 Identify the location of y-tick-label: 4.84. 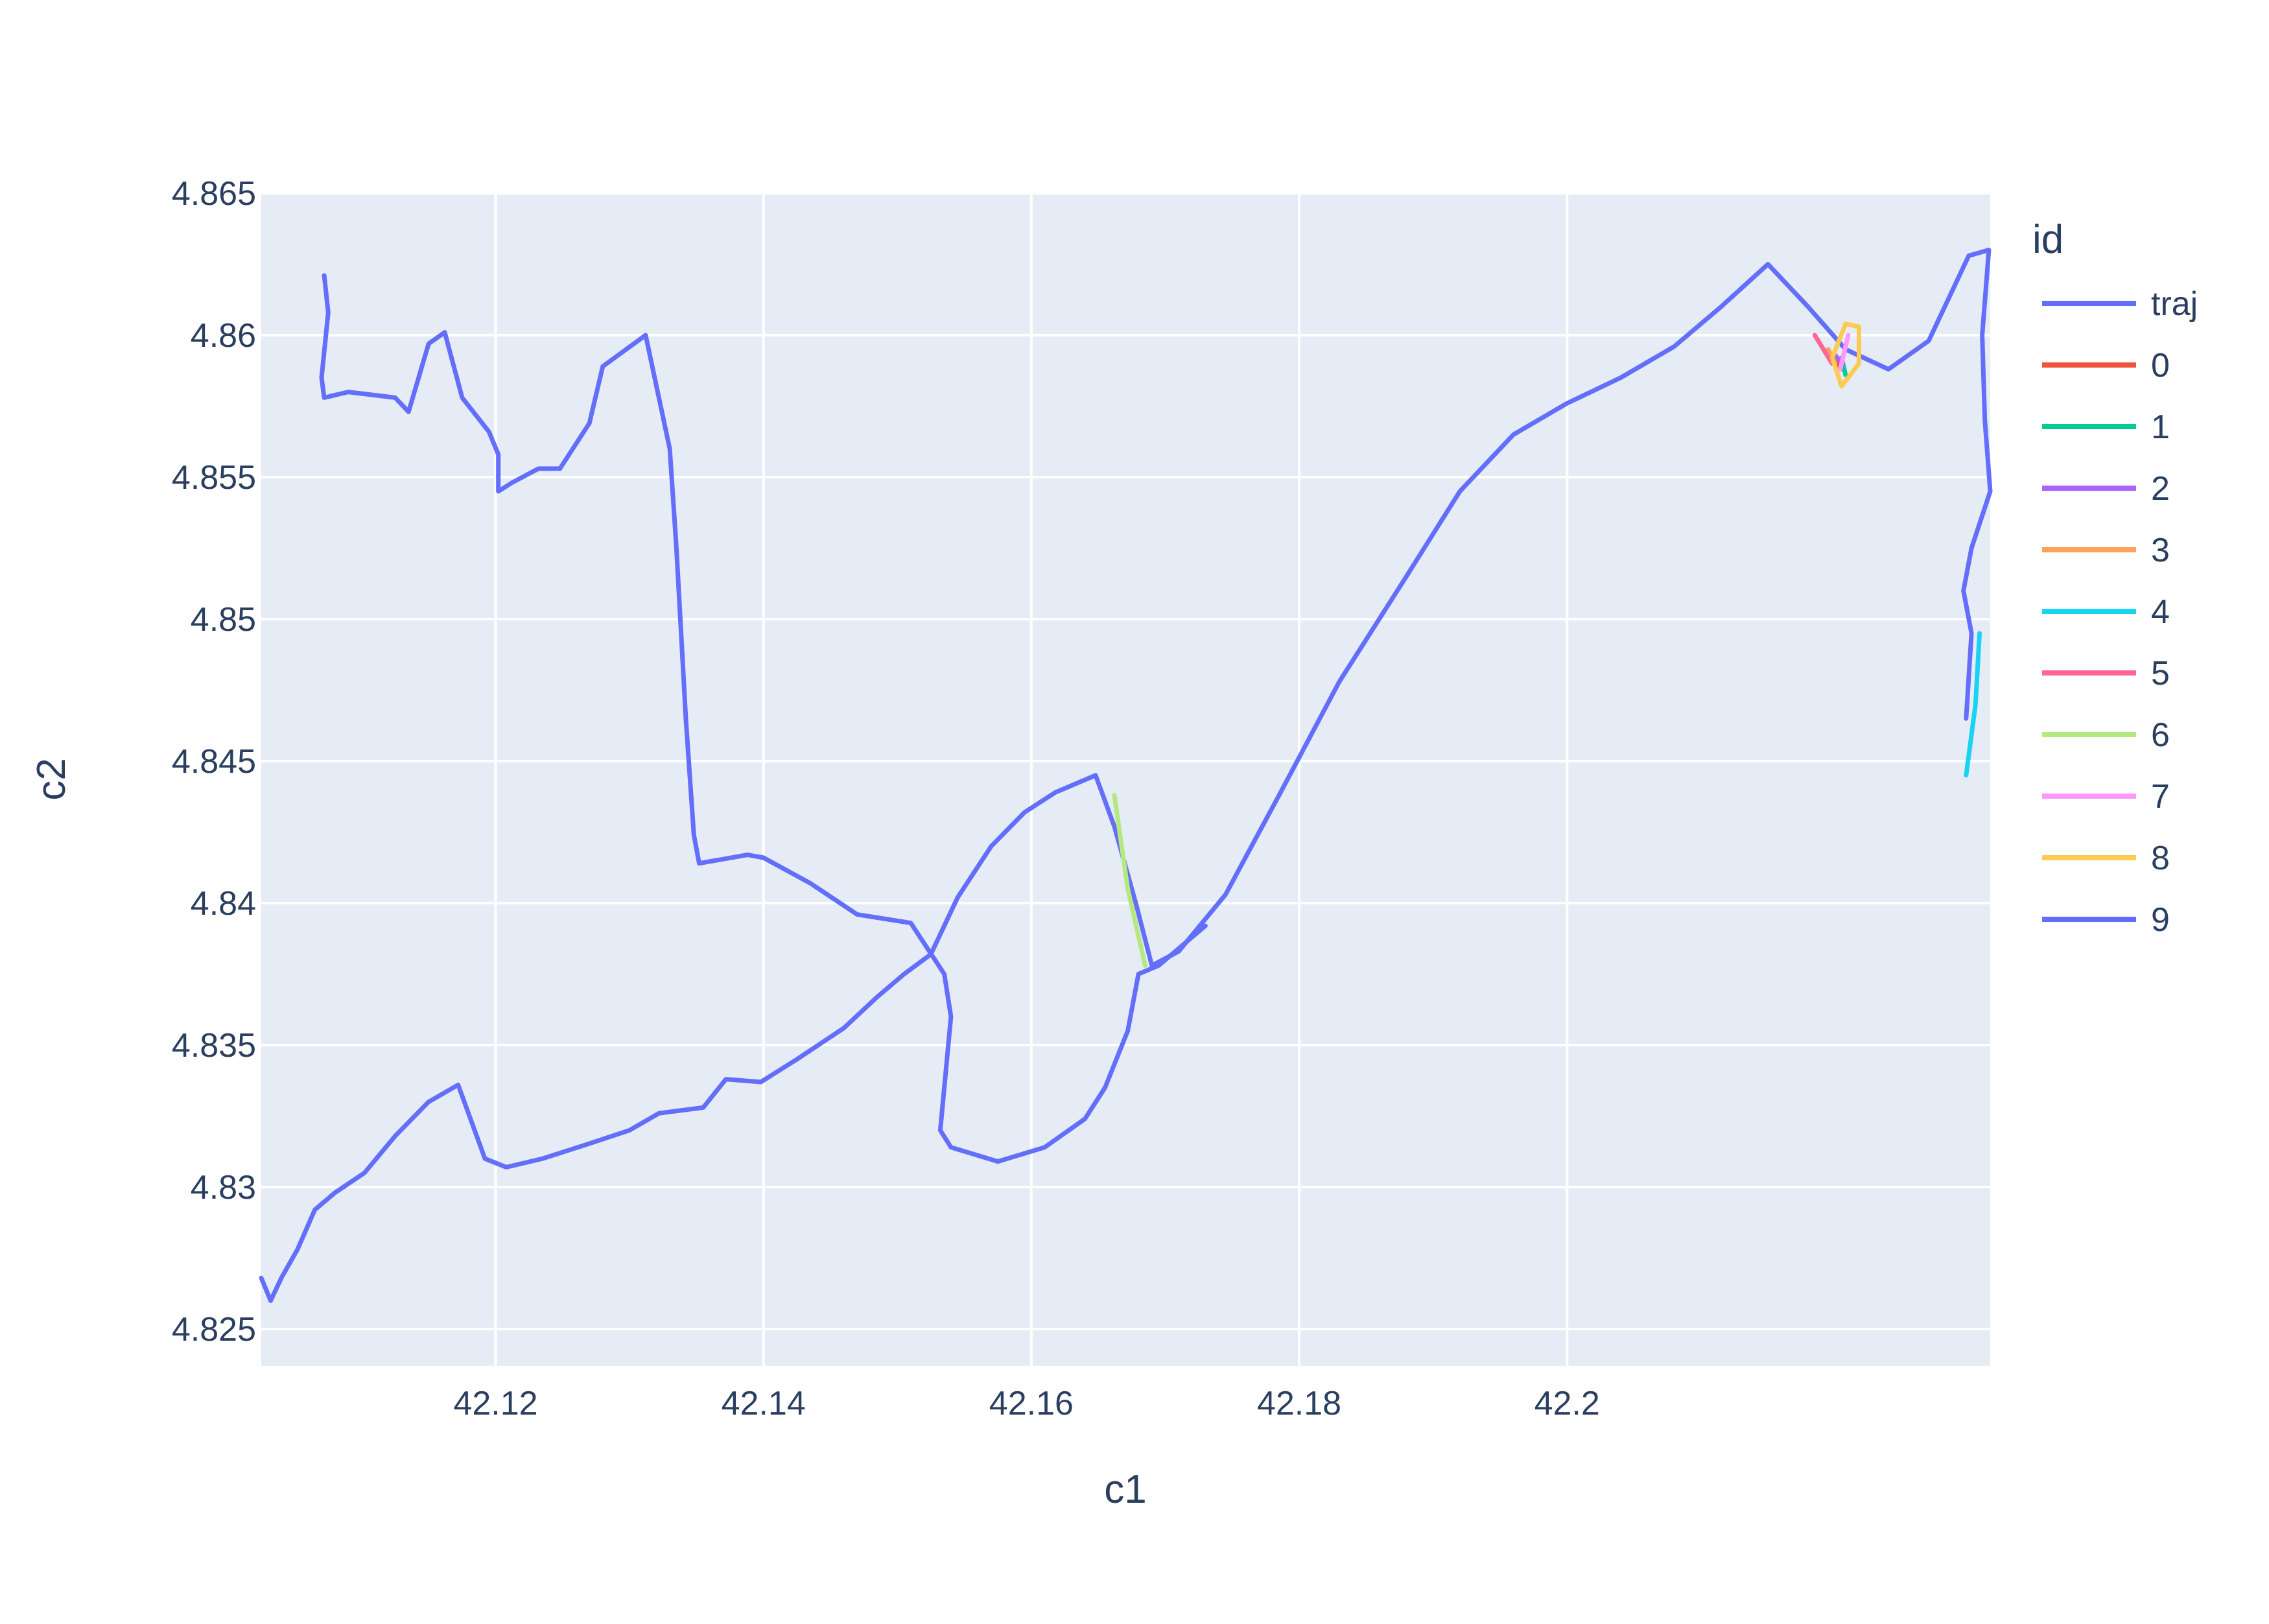
(223, 904).